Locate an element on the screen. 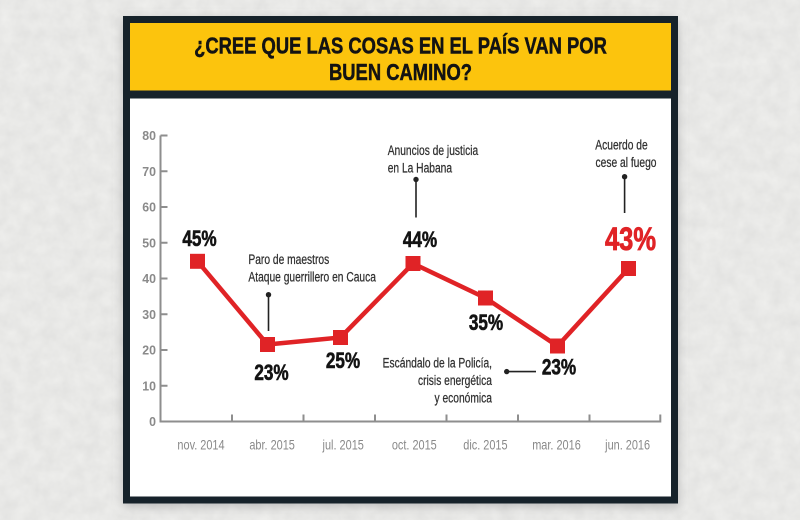 This screenshot has height=520, width=800. svg-text: 45% is located at coordinates (199, 239).